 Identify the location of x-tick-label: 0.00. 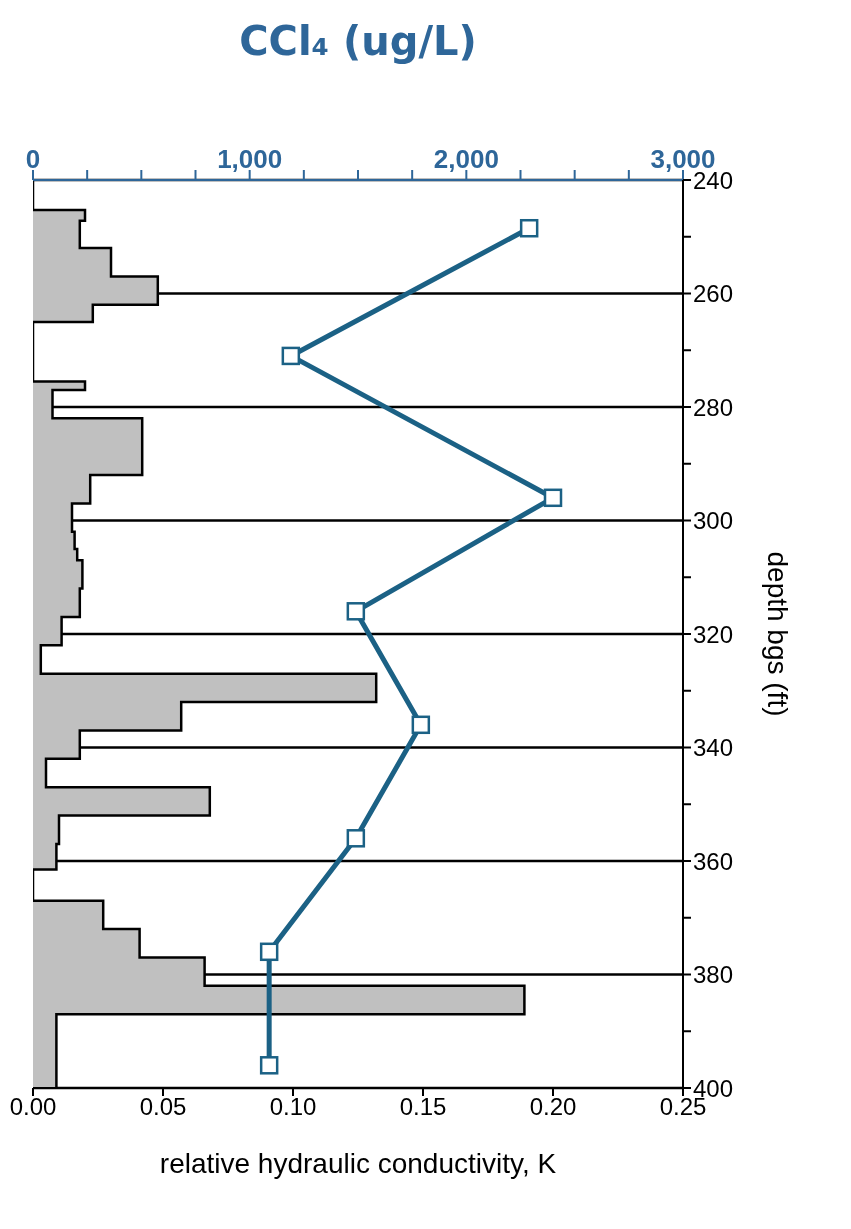
(33, 1107).